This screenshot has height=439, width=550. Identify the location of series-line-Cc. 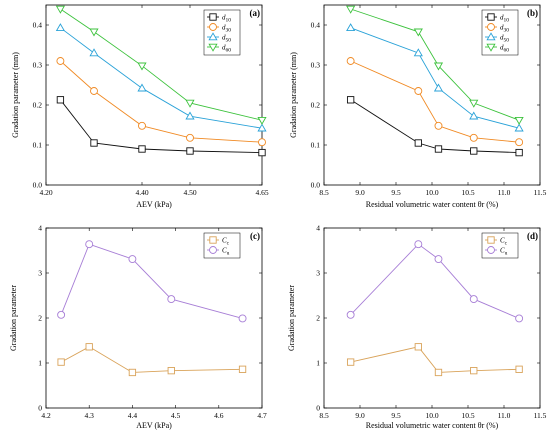
(151, 359).